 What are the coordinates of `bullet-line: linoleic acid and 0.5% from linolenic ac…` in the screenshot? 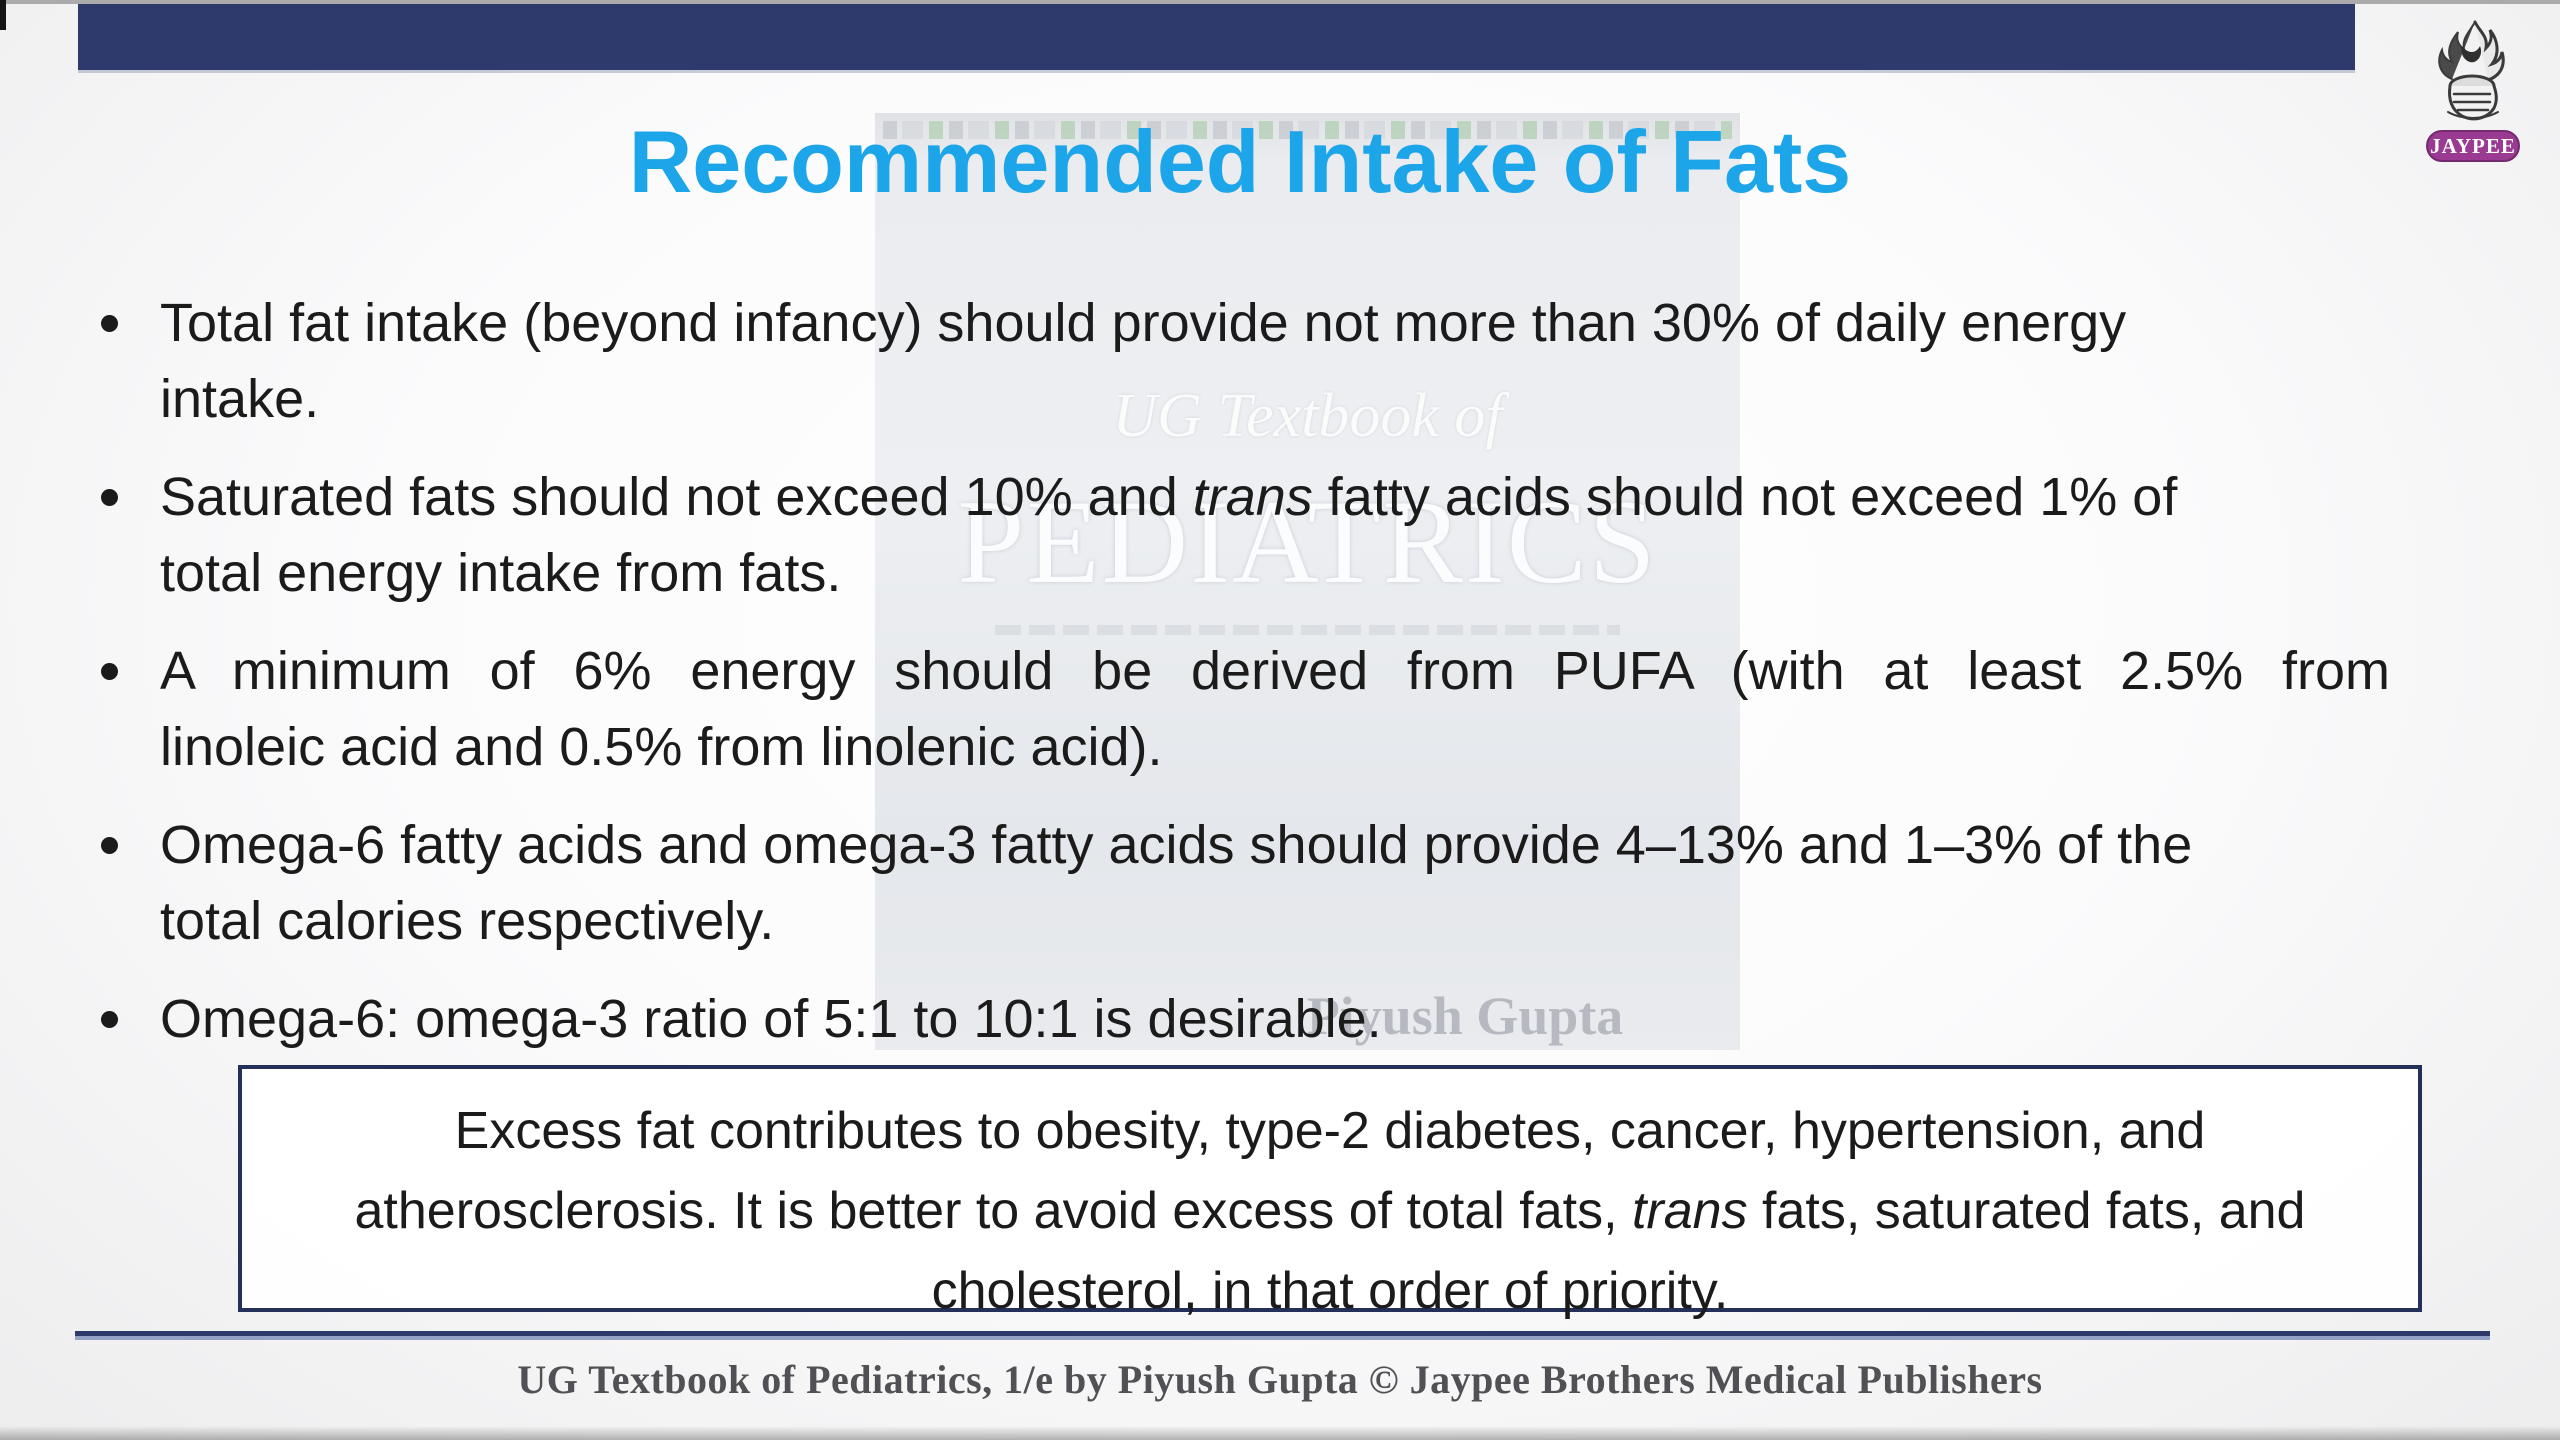 It's located at (661, 747).